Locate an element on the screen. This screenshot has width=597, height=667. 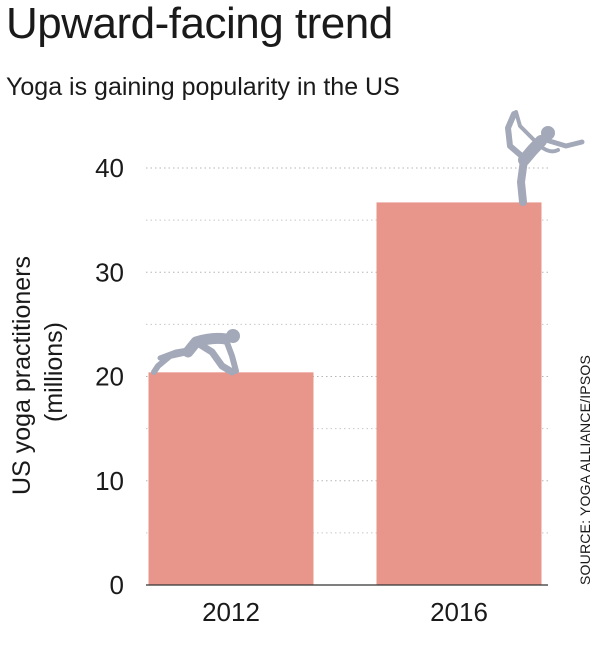
y-tick-label: 20 is located at coordinates (109, 377).